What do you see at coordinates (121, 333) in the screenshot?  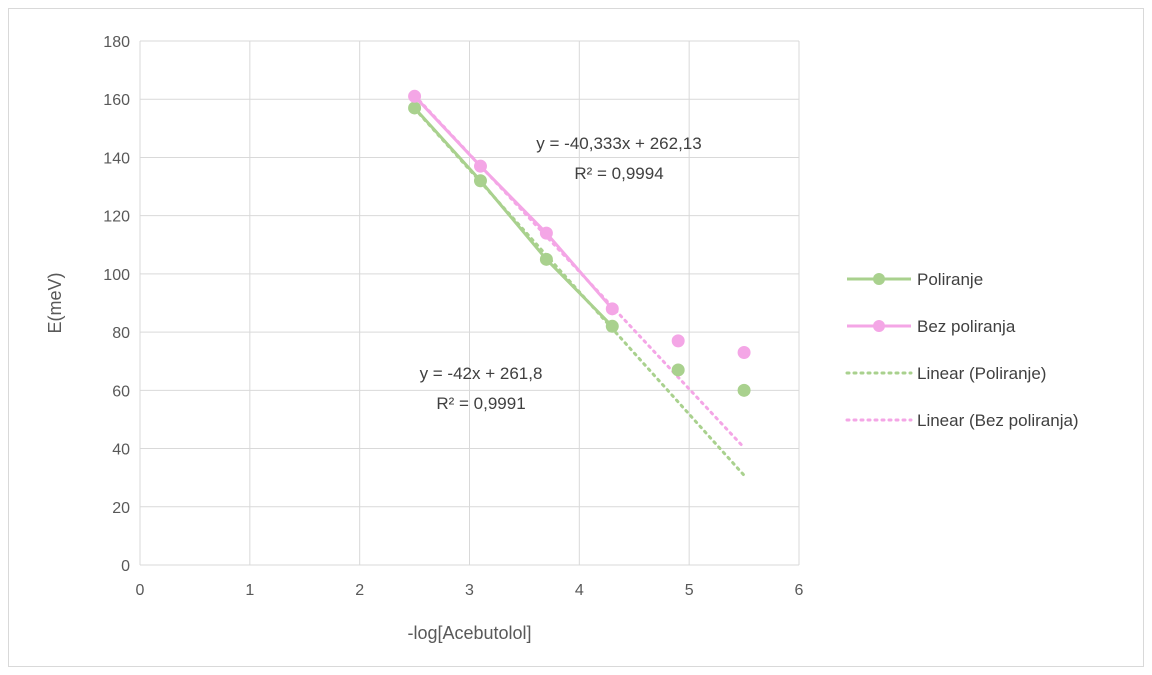 I see `y-tick-label: 80` at bounding box center [121, 333].